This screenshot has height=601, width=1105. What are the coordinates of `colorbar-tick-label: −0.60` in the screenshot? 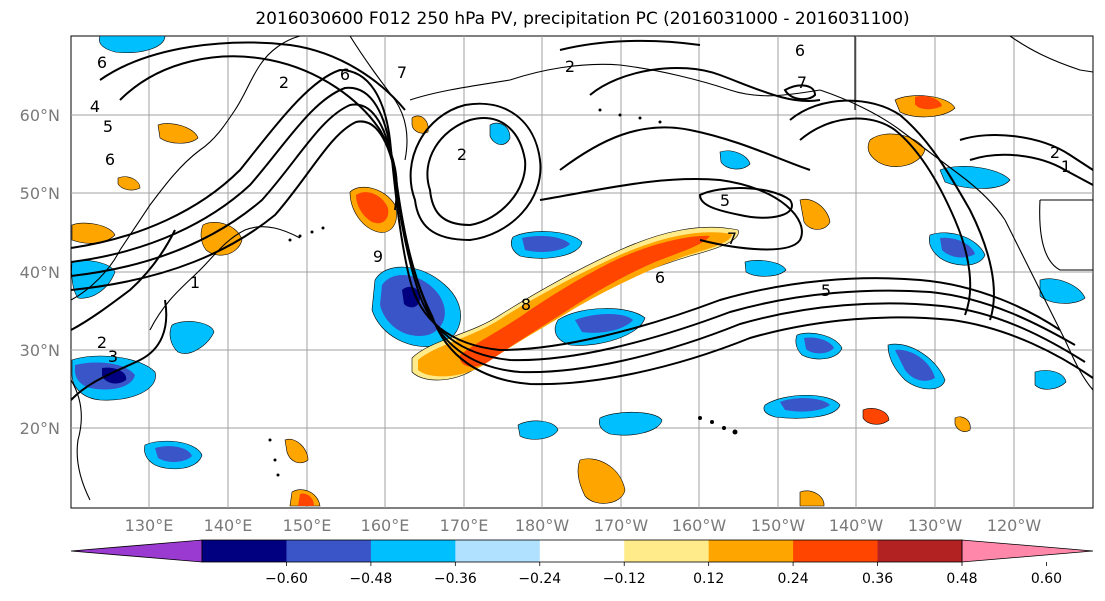 It's located at (286, 579).